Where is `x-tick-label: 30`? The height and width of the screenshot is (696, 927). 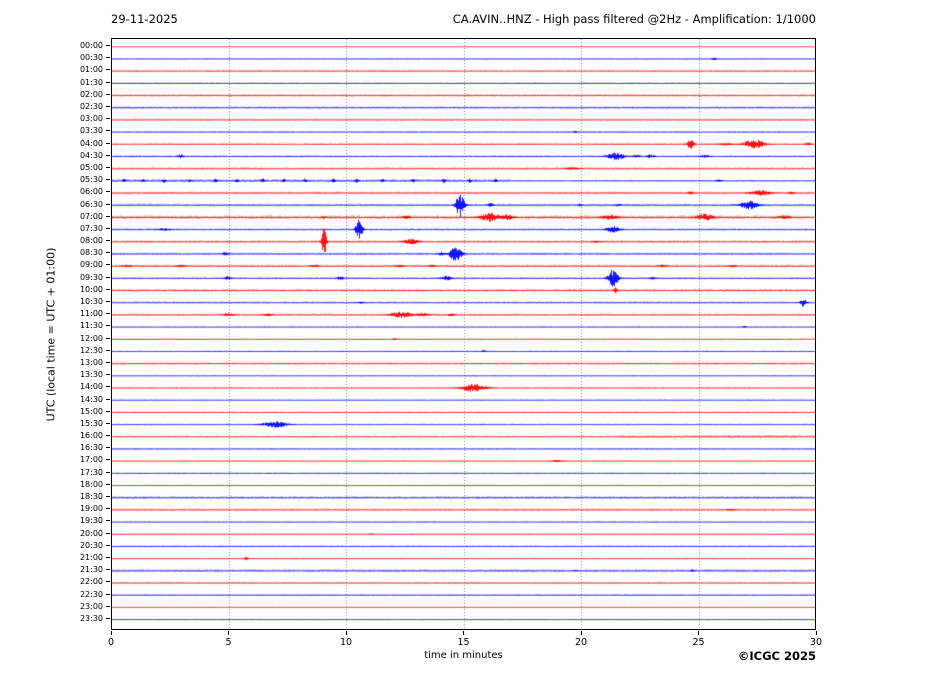 x-tick-label: 30 is located at coordinates (816, 642).